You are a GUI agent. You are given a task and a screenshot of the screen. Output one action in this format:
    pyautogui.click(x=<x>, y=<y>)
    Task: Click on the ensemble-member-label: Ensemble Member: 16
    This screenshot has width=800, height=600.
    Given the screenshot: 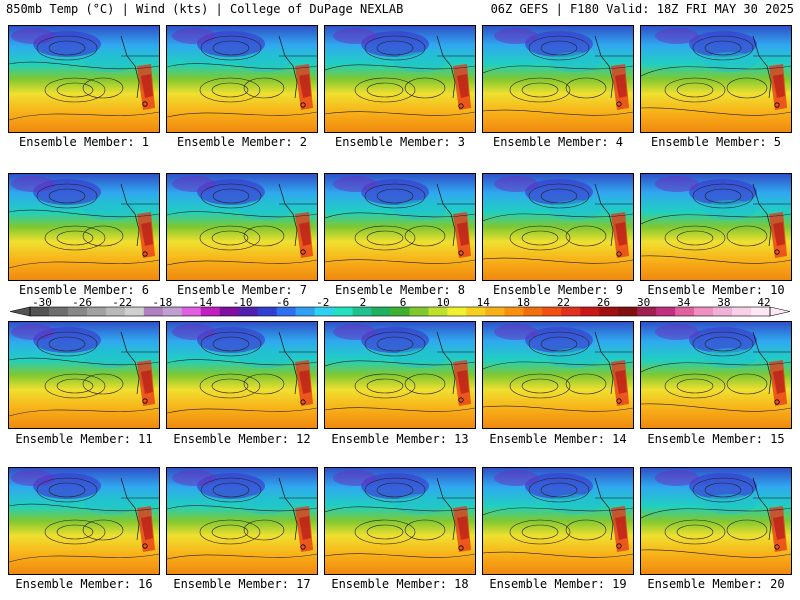 What is the action you would take?
    pyautogui.click(x=84, y=584)
    